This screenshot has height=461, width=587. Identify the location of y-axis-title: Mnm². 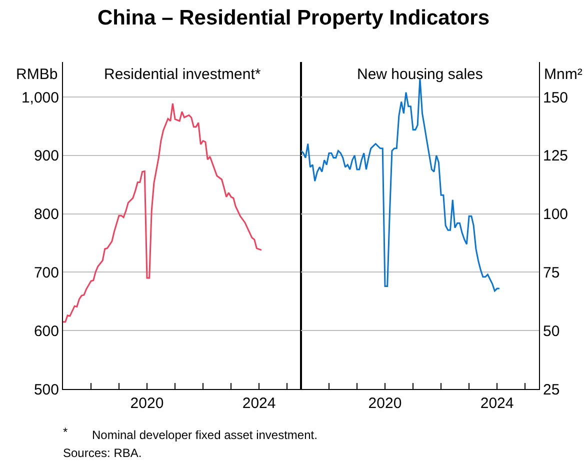
(563, 74).